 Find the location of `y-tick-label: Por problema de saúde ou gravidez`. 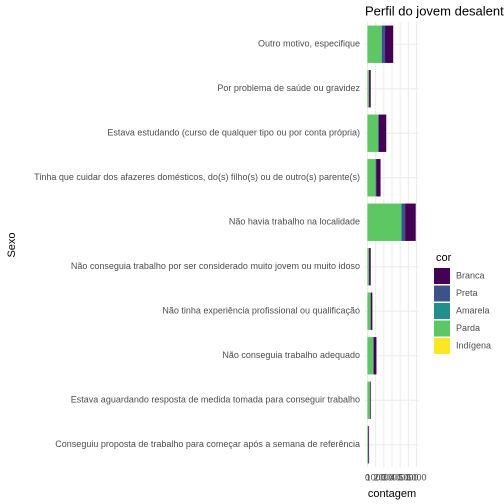

y-tick-label: Por problema de saúde ou gravidez is located at coordinates (288, 88).